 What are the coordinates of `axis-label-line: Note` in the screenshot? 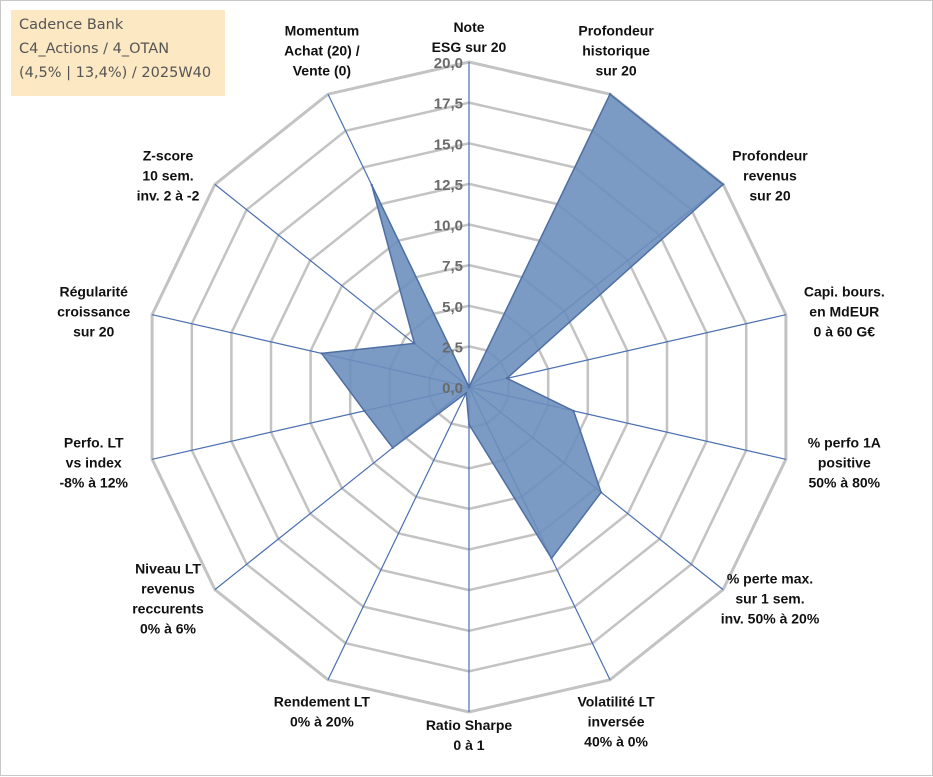 It's located at (468, 27).